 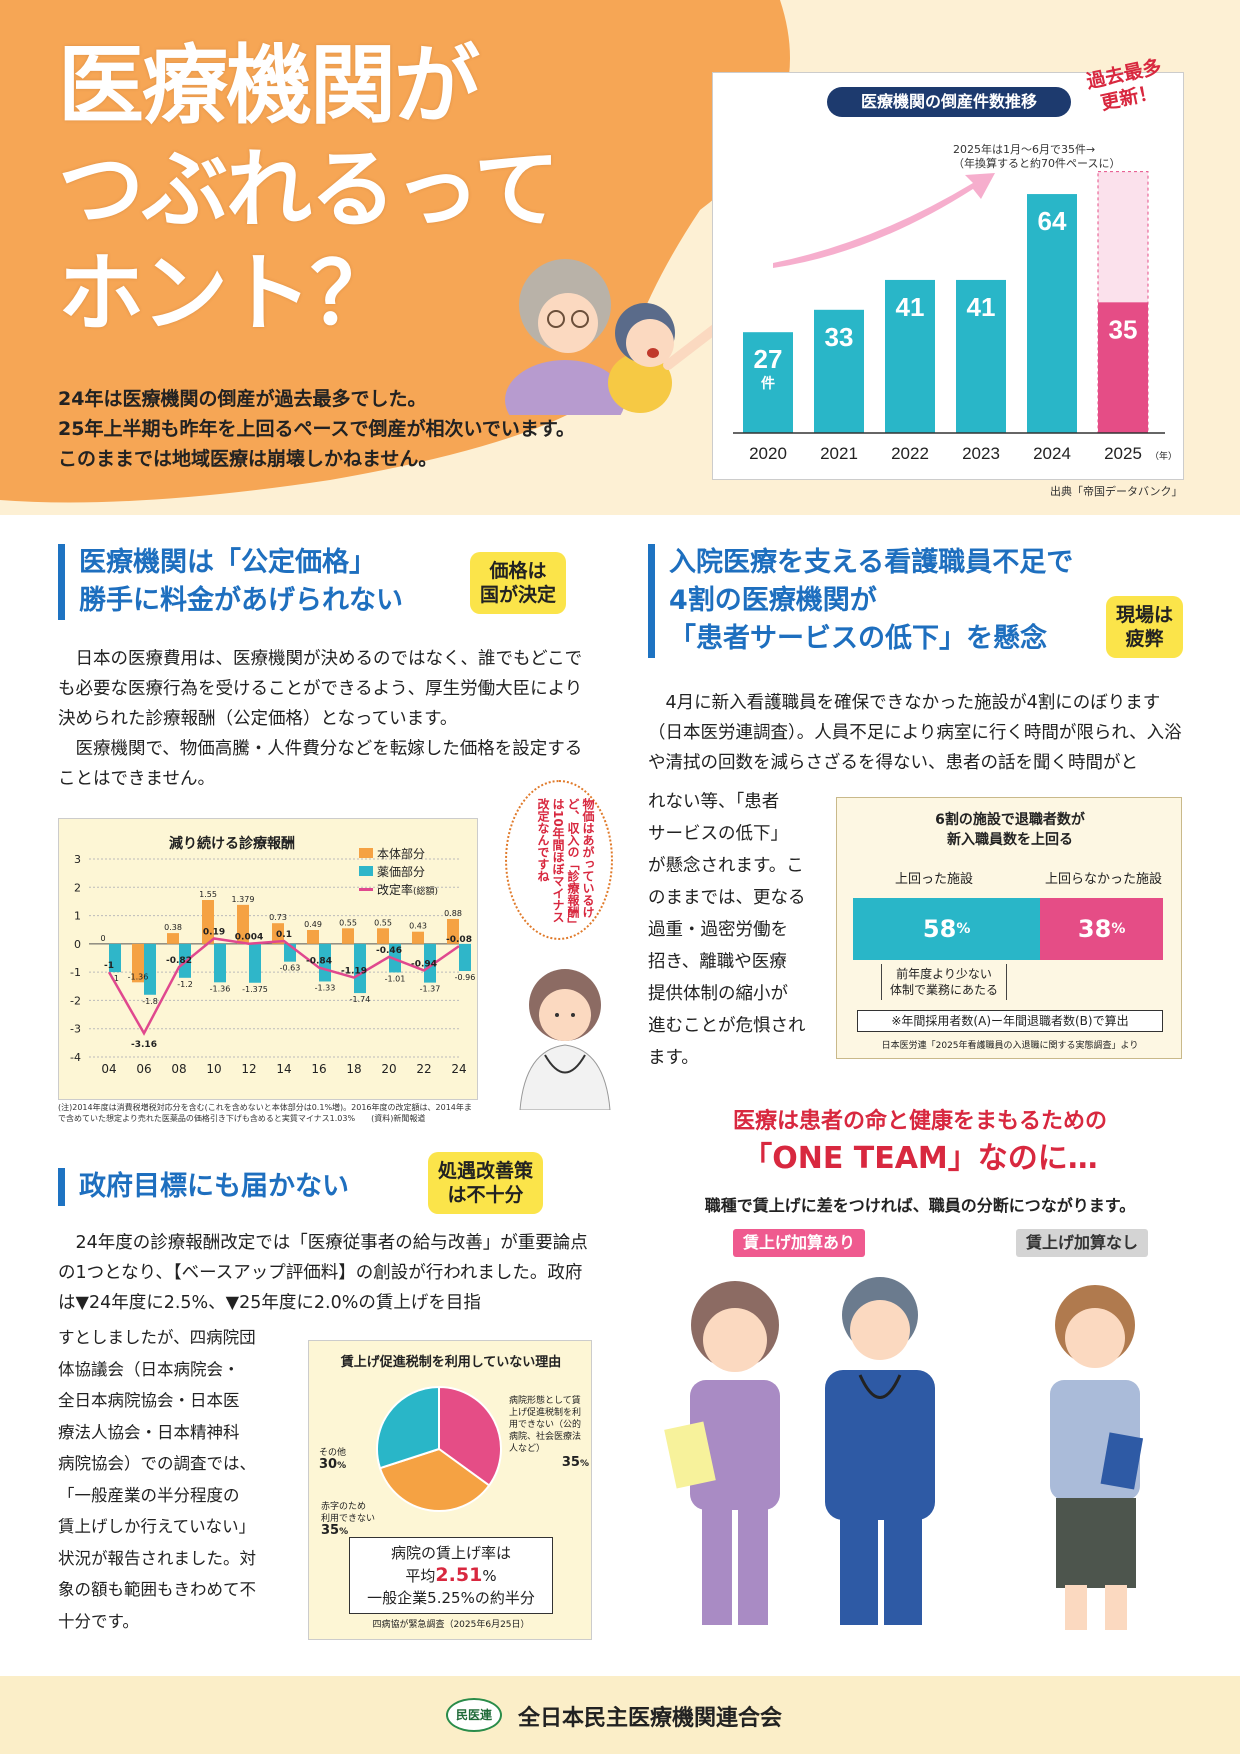 What do you see at coordinates (934, 879) in the screenshot?
I see `label-over: 上回った施設` at bounding box center [934, 879].